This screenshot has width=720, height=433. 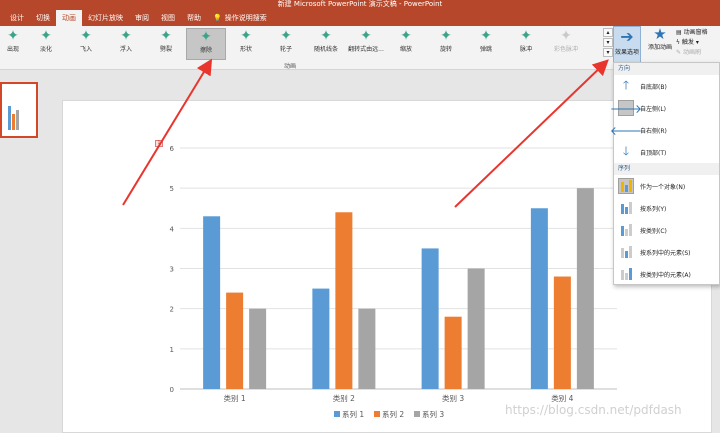 What do you see at coordinates (405, 49) in the screenshot?
I see `animation-label: 缩放` at bounding box center [405, 49].